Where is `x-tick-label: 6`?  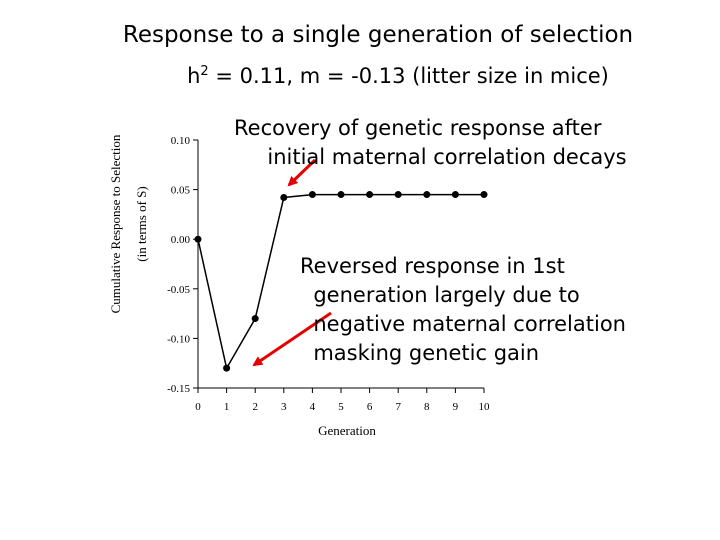 x-tick-label: 6 is located at coordinates (370, 407).